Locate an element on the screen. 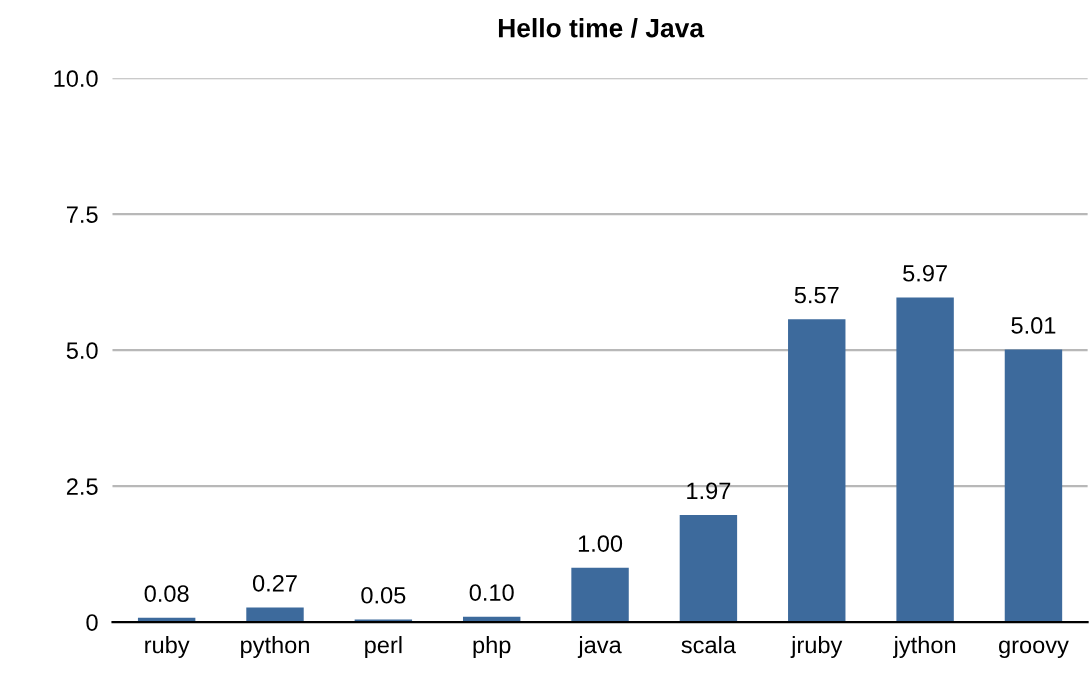 The image size is (1092, 674). y-tick-label: 10.0 is located at coordinates (76, 78).